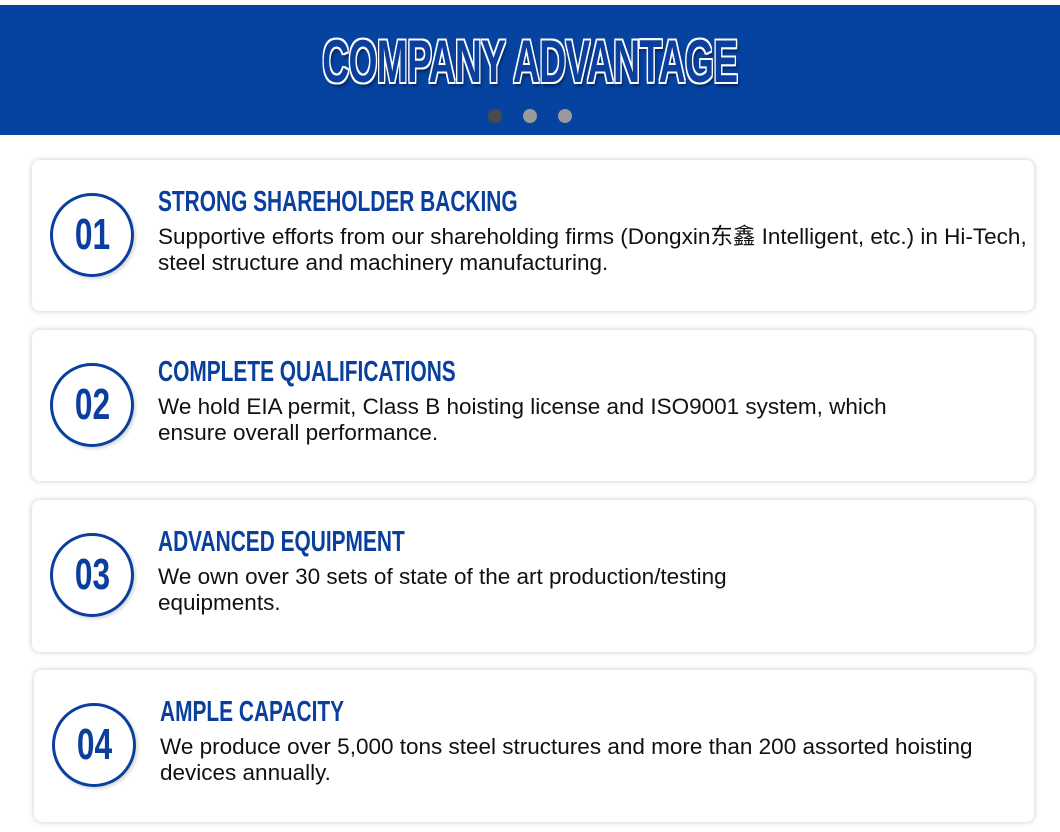 The image size is (1060, 832). I want to click on page-title: COMPANY ADVANTAGE, so click(530, 61).